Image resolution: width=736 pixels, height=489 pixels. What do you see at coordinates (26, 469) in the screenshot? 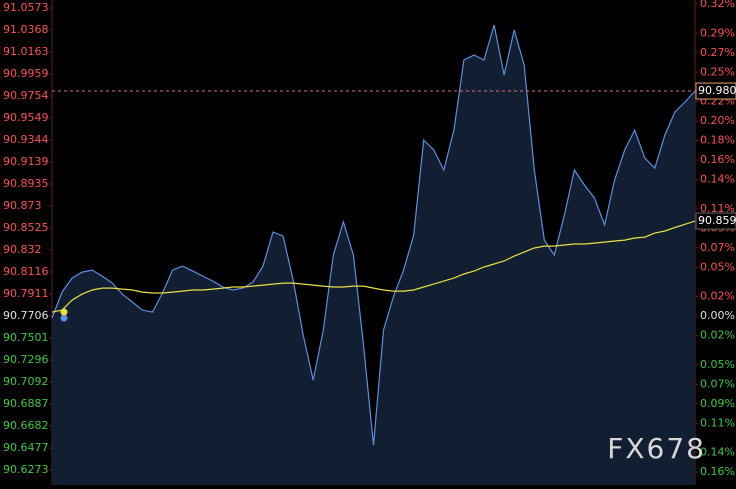
I see `y-tick-label: 90.6273` at bounding box center [26, 469].